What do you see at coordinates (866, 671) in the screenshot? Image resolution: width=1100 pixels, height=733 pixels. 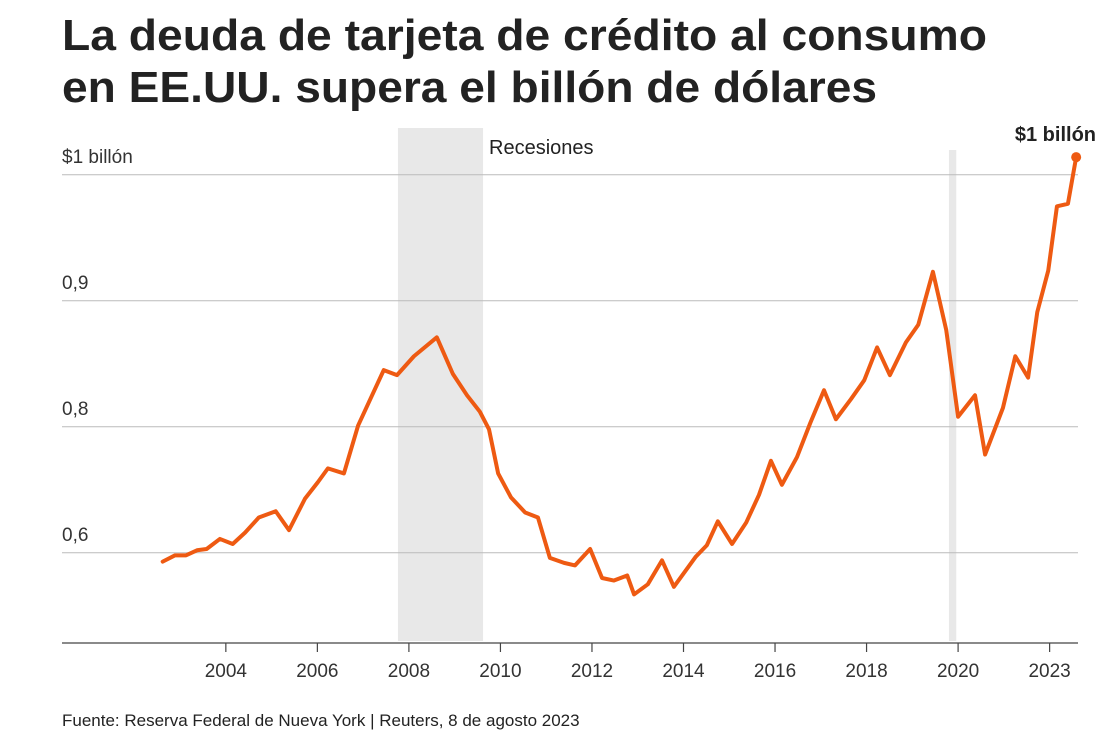 I see `x-tick-label: 2018` at bounding box center [866, 671].